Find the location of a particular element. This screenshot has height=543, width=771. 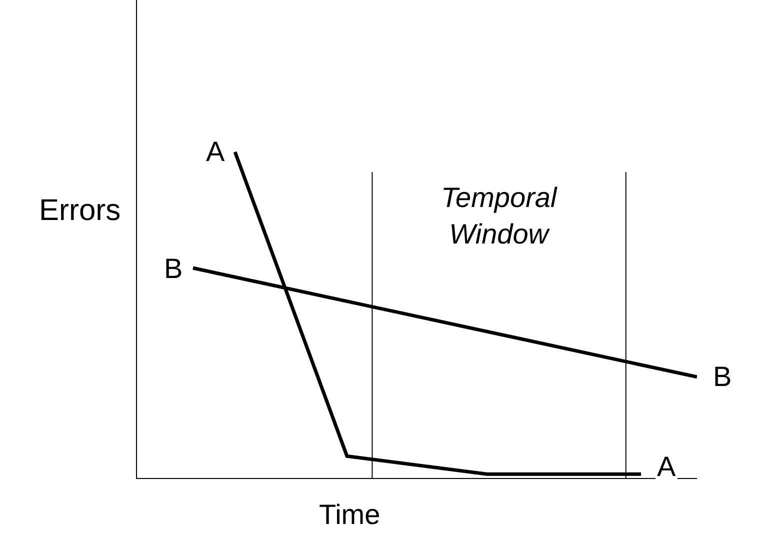

text: A is located at coordinates (666, 466).